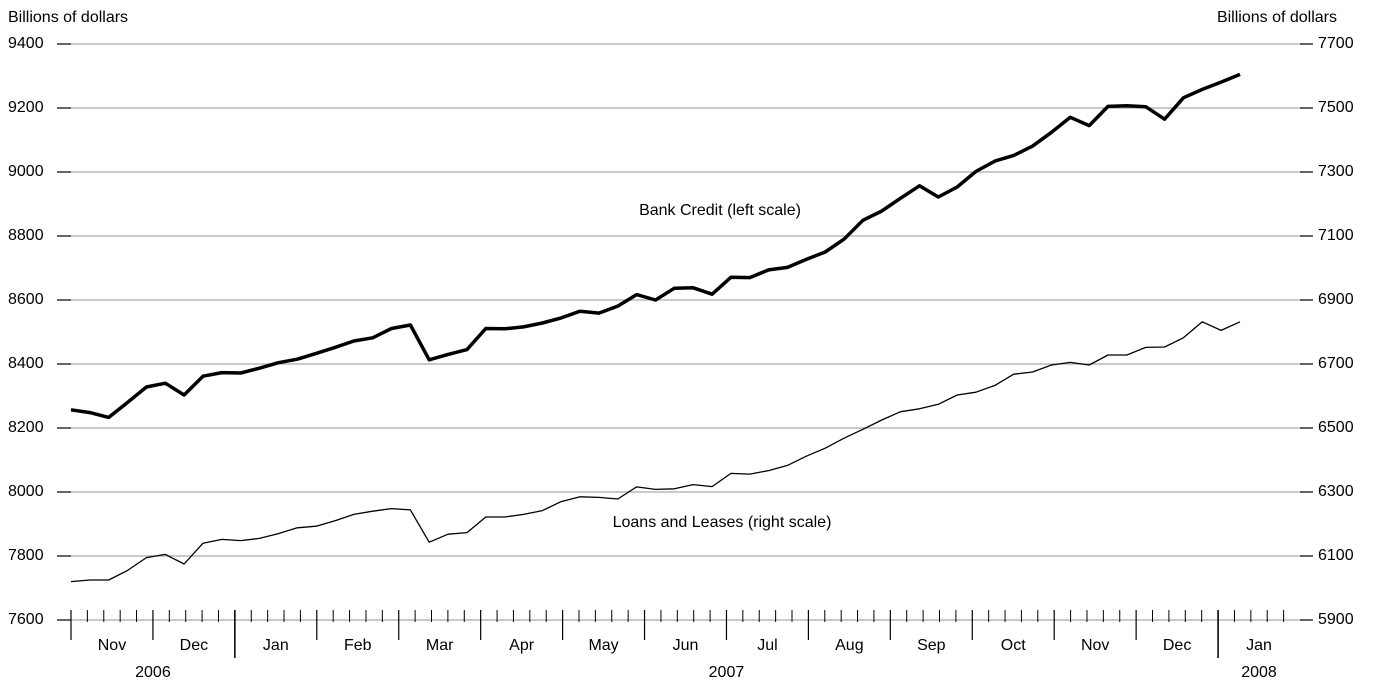 This screenshot has width=1382, height=685. Describe the element at coordinates (1336, 427) in the screenshot. I see `y2-tick-label: 6500` at that location.